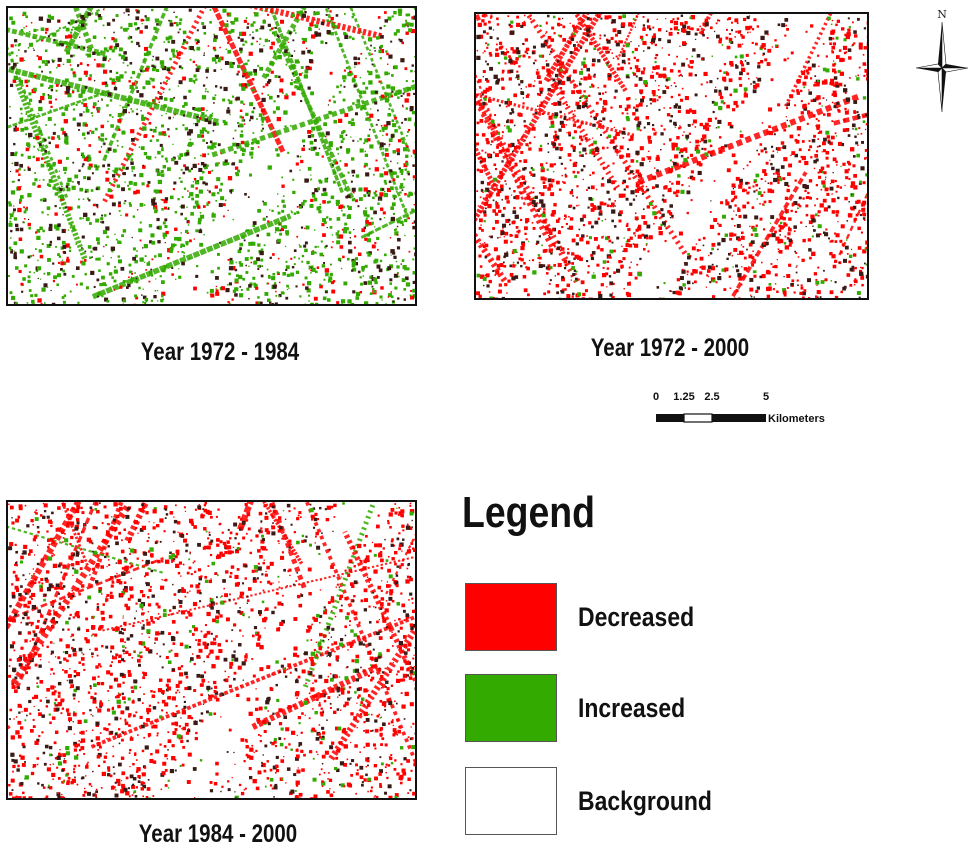 The width and height of the screenshot is (968, 851). I want to click on scale-tick-3: 5, so click(766, 397).